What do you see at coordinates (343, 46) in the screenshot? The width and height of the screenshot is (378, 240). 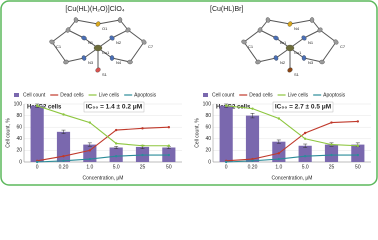 I see `atom-label: C7` at bounding box center [343, 46].